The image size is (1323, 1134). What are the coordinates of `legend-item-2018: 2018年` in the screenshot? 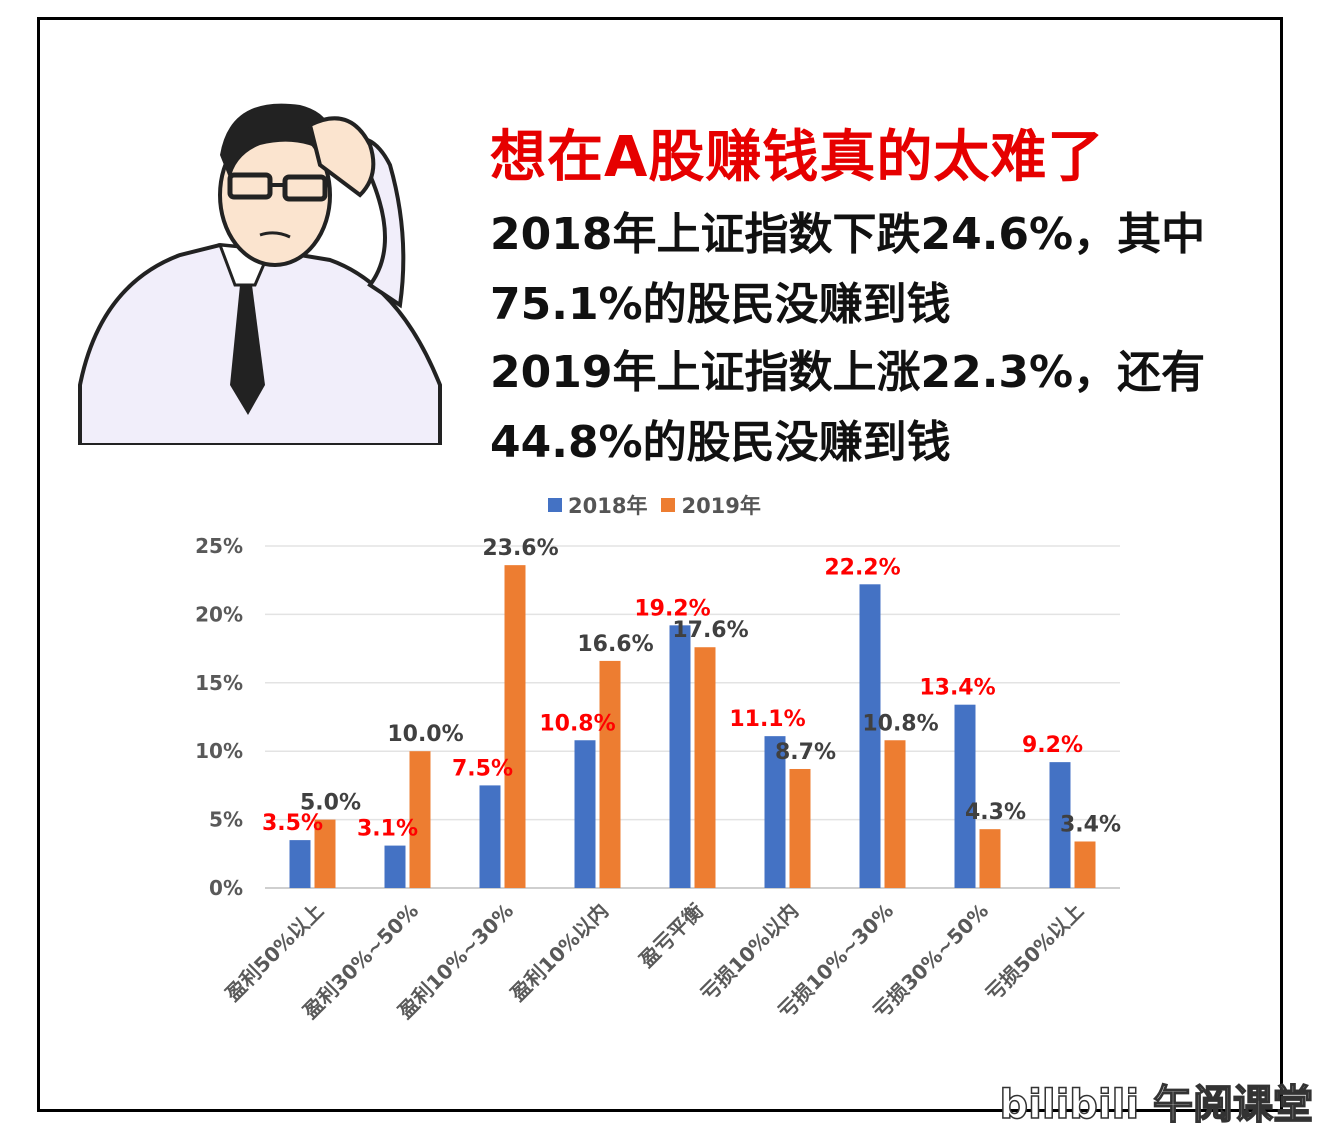 It's located at (597, 505).